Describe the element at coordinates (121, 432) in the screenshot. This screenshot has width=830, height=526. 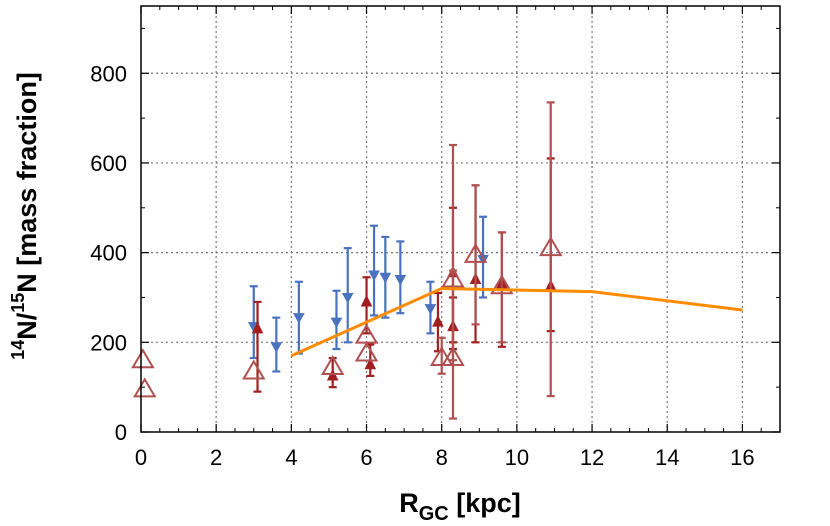
I see `y-tick-label: 0` at that location.